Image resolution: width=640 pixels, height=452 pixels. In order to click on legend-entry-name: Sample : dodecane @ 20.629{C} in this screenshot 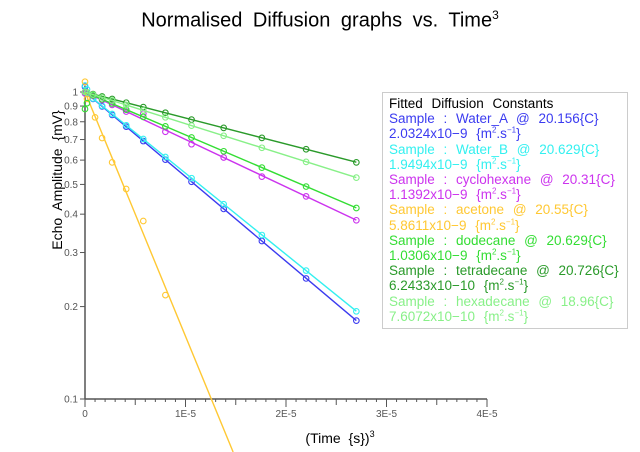, I will do `click(498, 240)`.